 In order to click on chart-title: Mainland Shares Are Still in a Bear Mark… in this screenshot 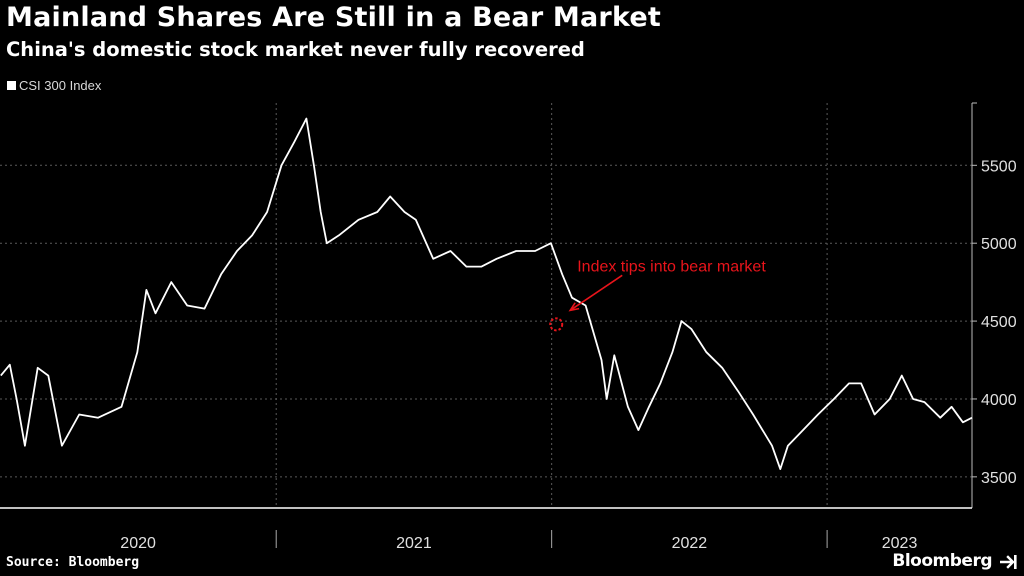, I will do `click(333, 17)`.